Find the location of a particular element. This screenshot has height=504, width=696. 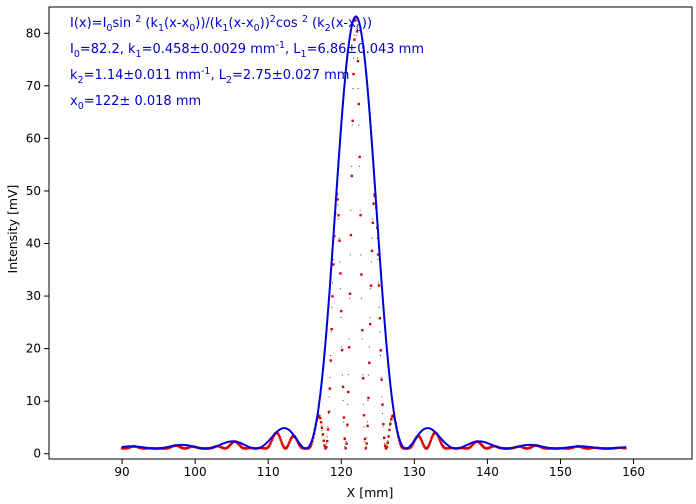

y-tick-label: 80 is located at coordinates (33, 33).